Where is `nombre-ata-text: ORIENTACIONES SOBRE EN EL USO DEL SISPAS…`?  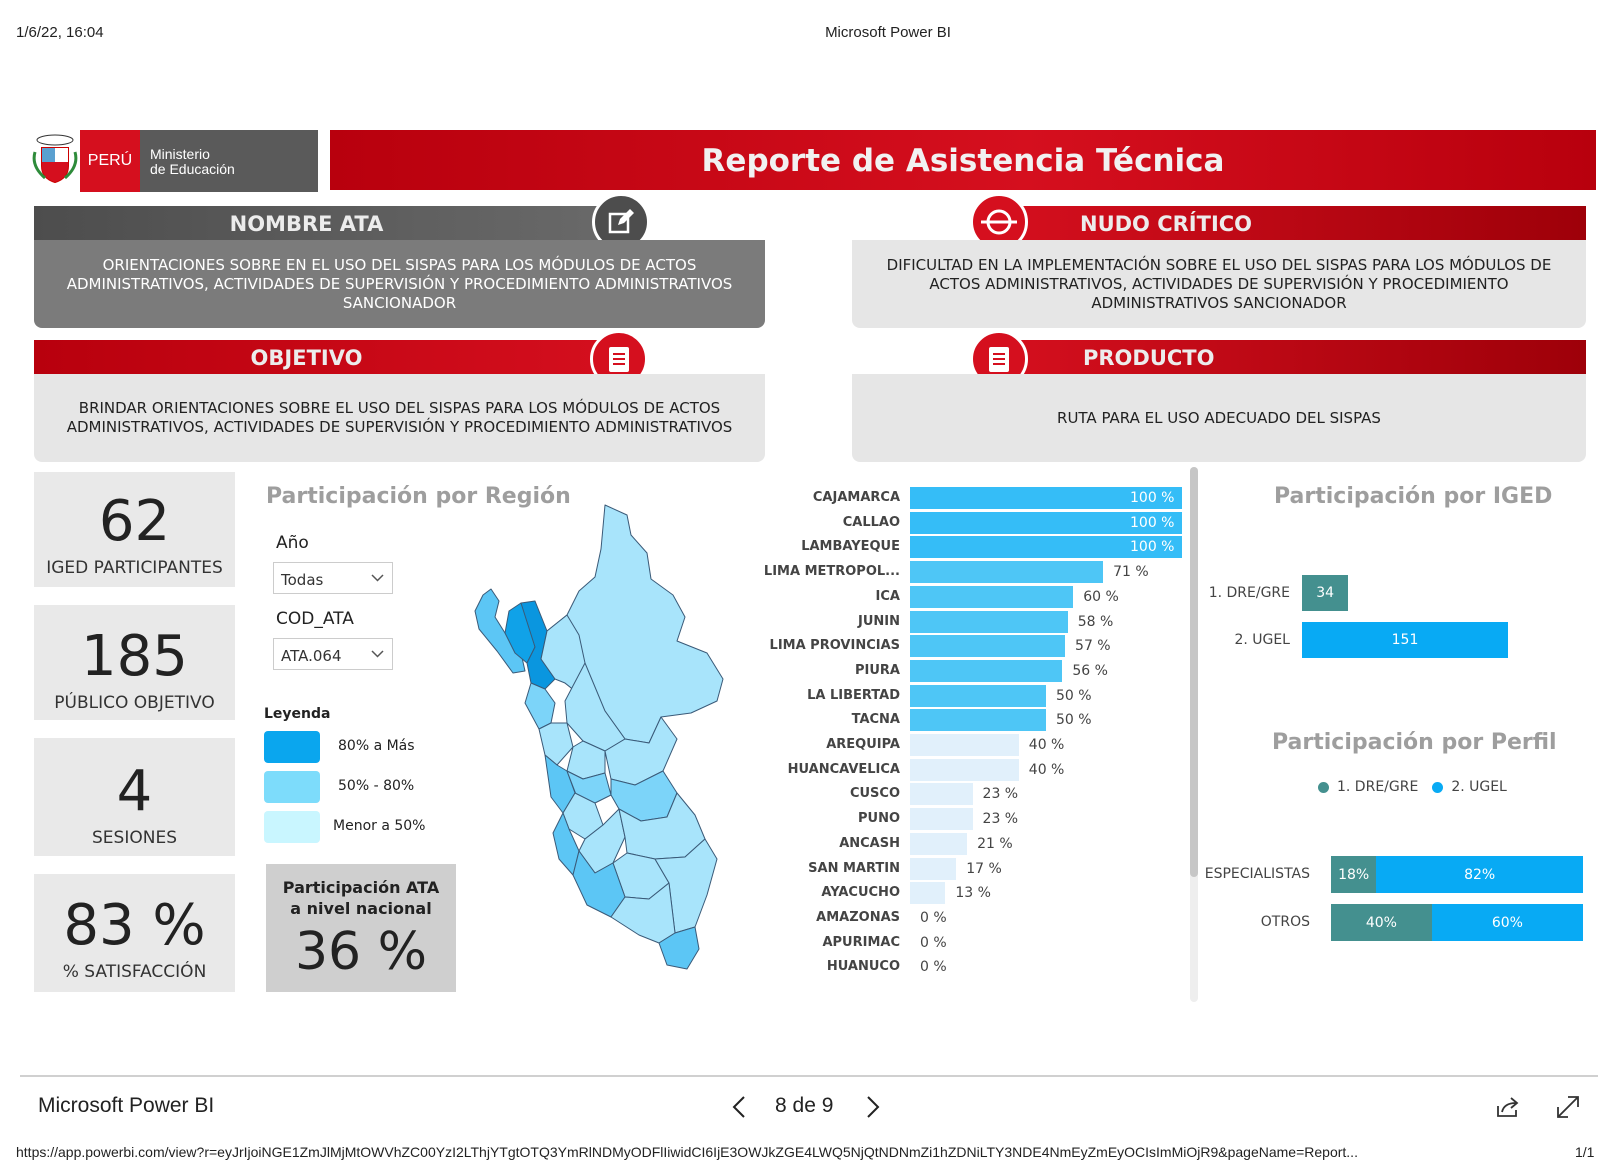 nombre-ata-text: ORIENTACIONES SOBRE EN EL USO DEL SISPAS… is located at coordinates (399, 283).